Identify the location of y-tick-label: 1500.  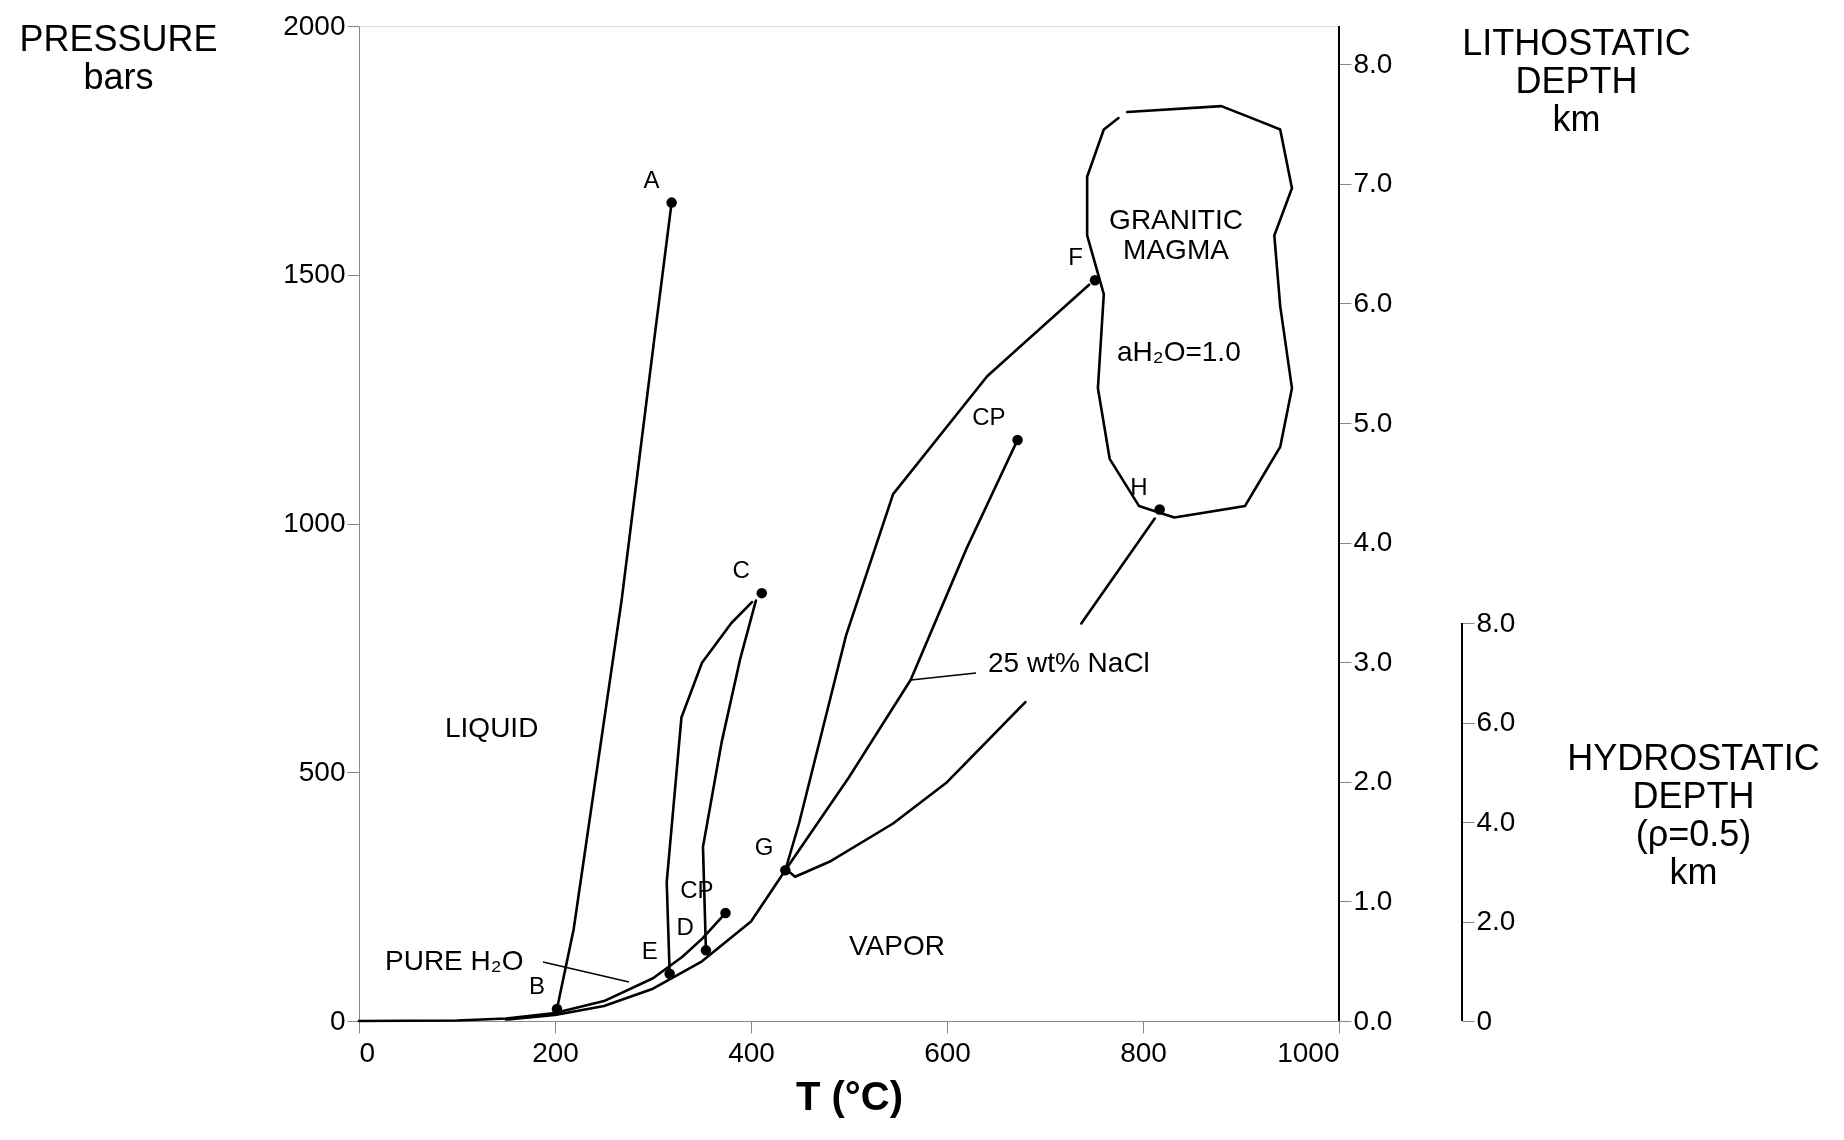
(314, 274).